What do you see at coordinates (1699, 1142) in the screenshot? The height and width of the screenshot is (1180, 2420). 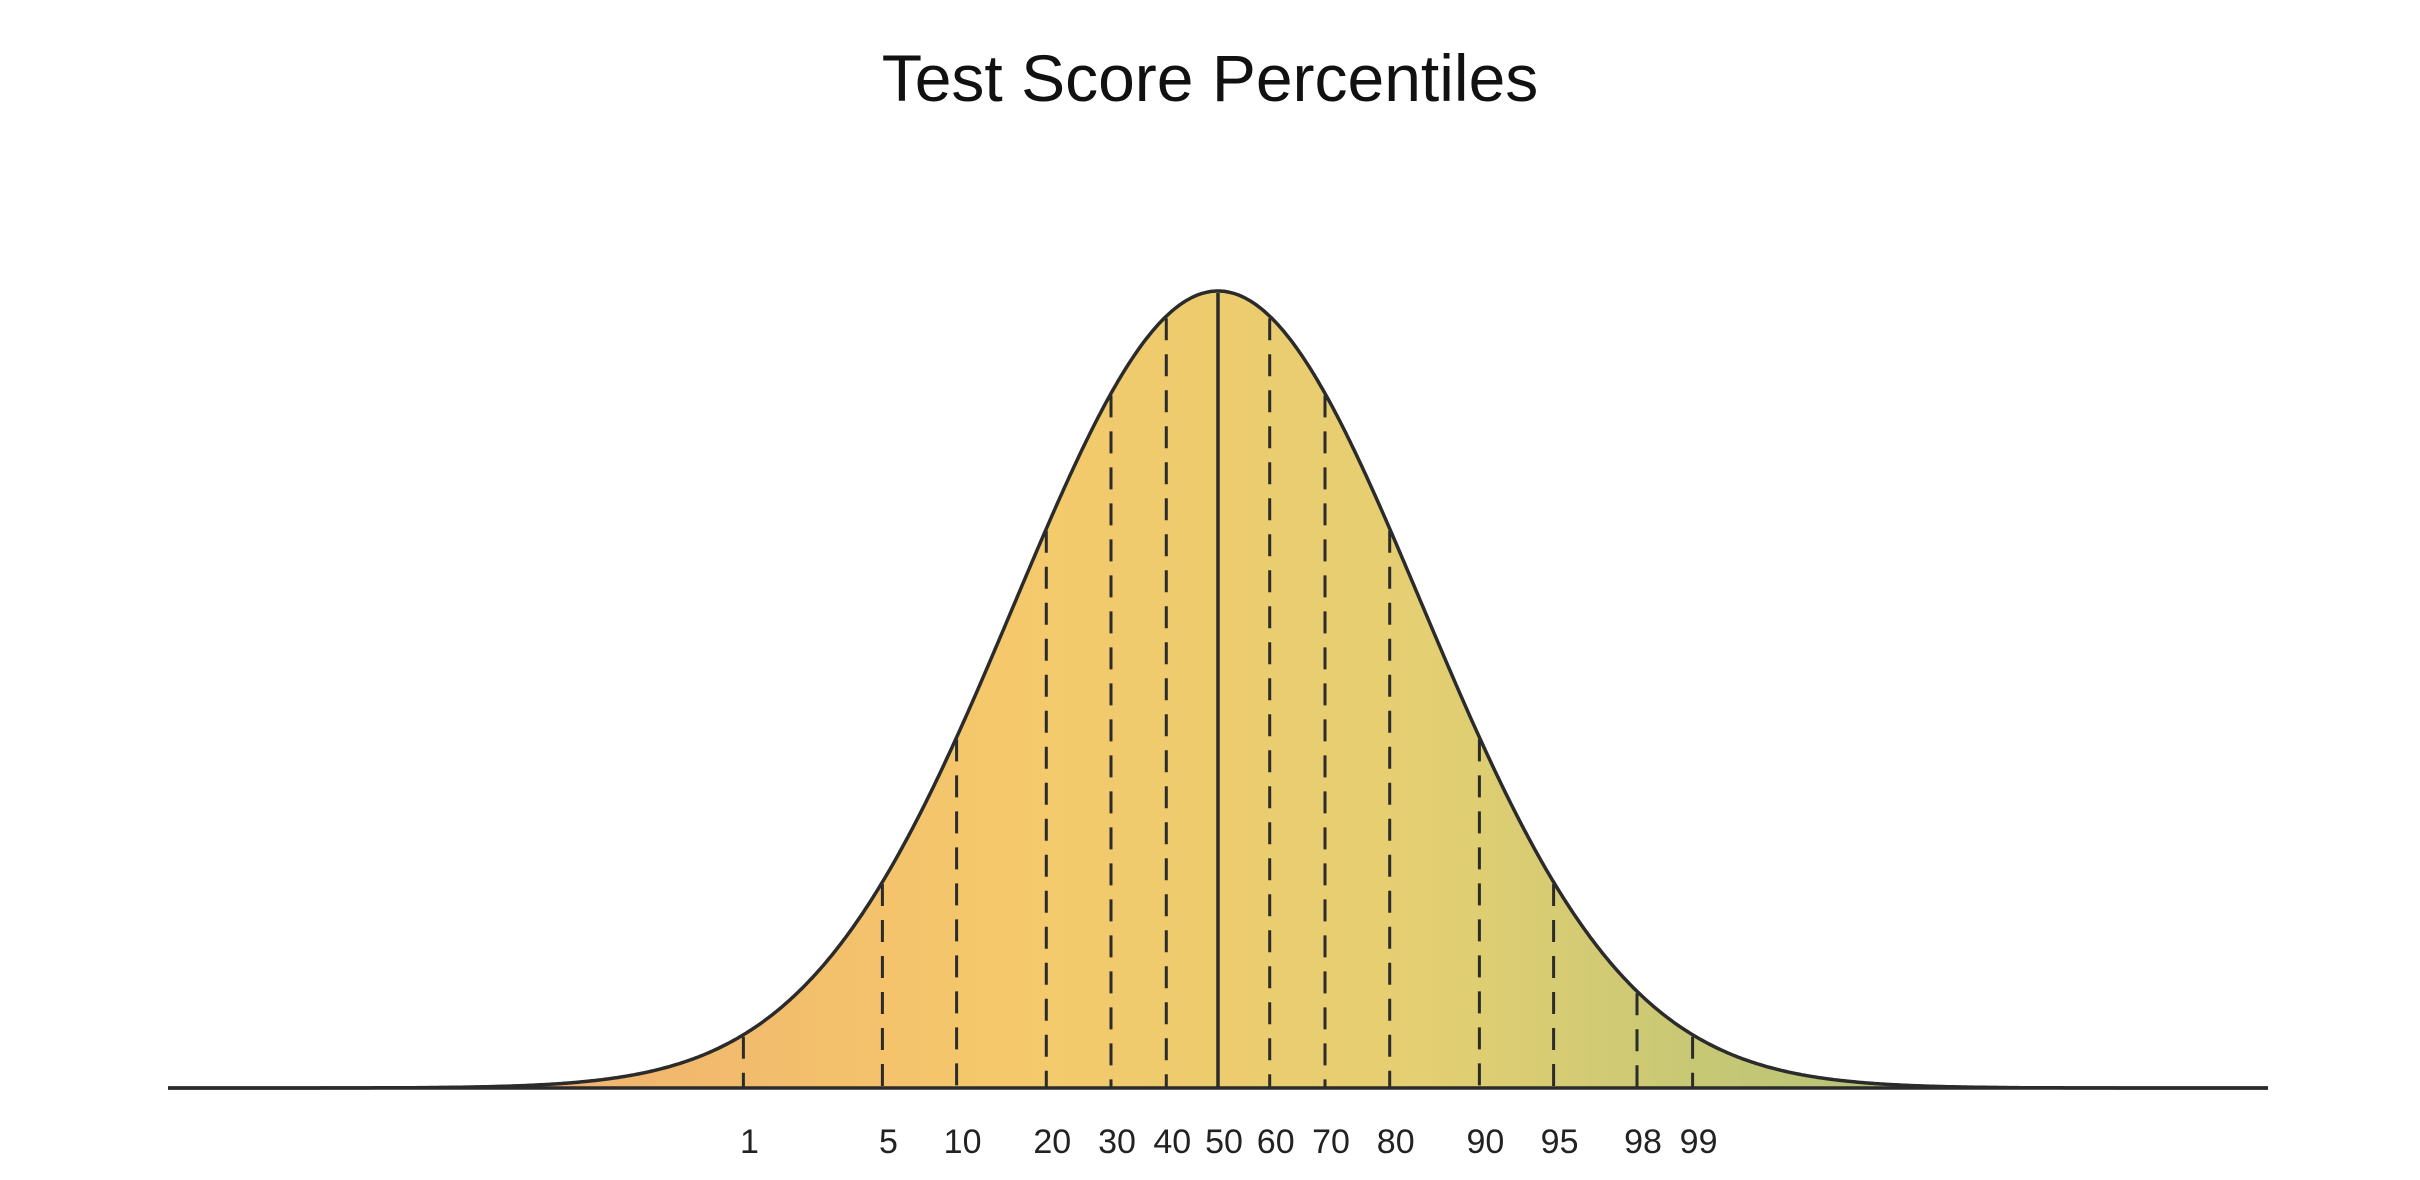 I see `tick-label-99: 99` at bounding box center [1699, 1142].